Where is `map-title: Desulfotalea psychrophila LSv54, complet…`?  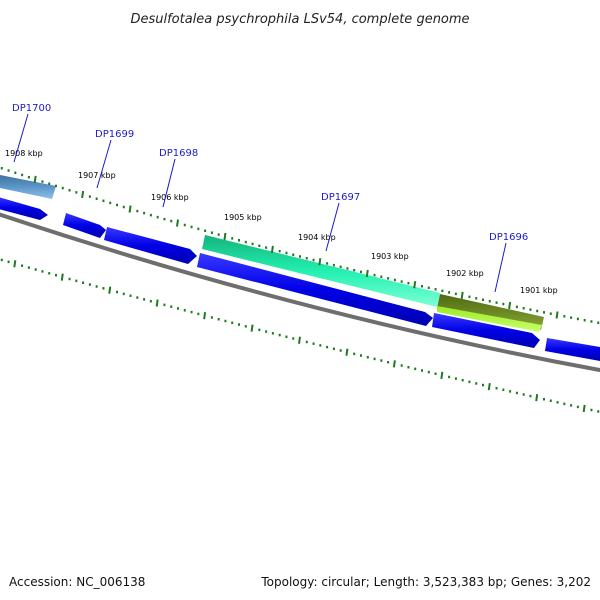 map-title: Desulfotalea psychrophila LSv54, complet… is located at coordinates (299, 19).